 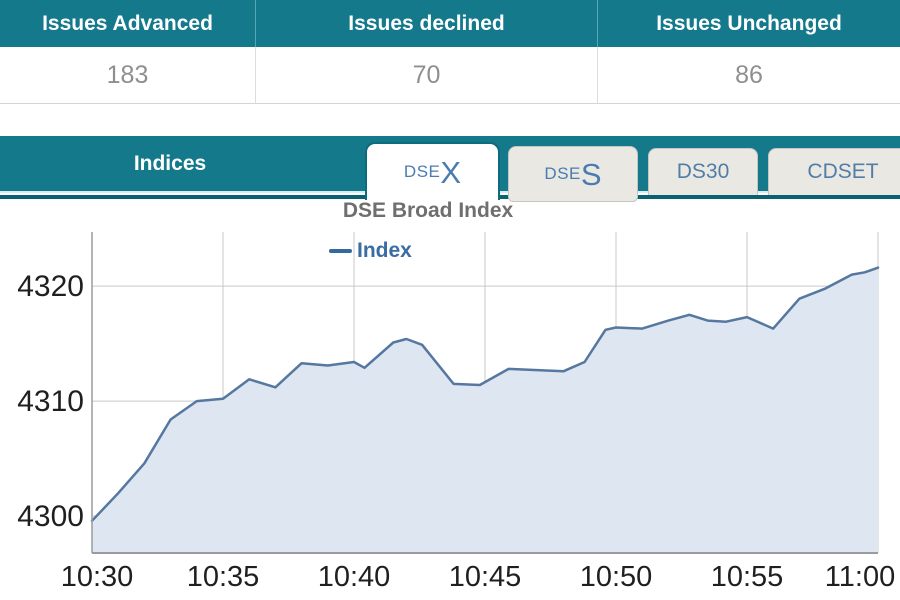 What do you see at coordinates (426, 75) in the screenshot?
I see `issues-declined-value: 70` at bounding box center [426, 75].